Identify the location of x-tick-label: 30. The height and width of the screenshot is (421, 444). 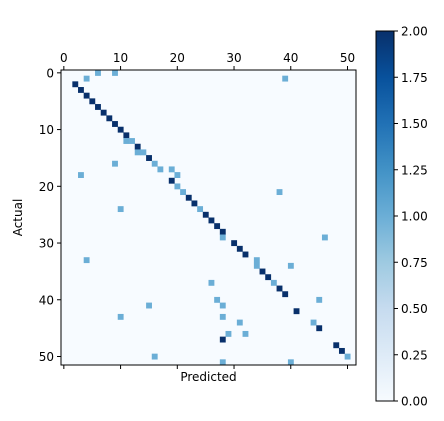
(233, 58).